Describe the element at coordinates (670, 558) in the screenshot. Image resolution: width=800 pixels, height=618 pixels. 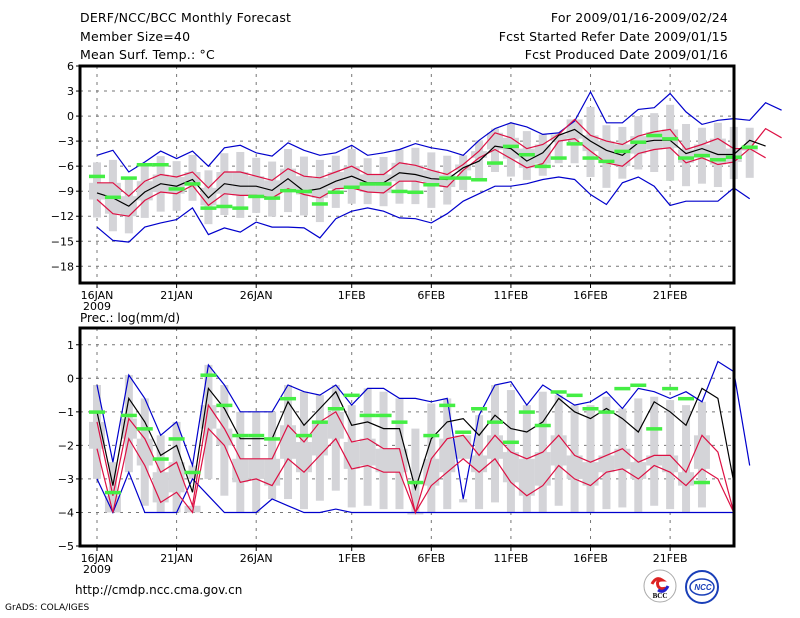
I see `x-tick-label: 21FEB` at that location.